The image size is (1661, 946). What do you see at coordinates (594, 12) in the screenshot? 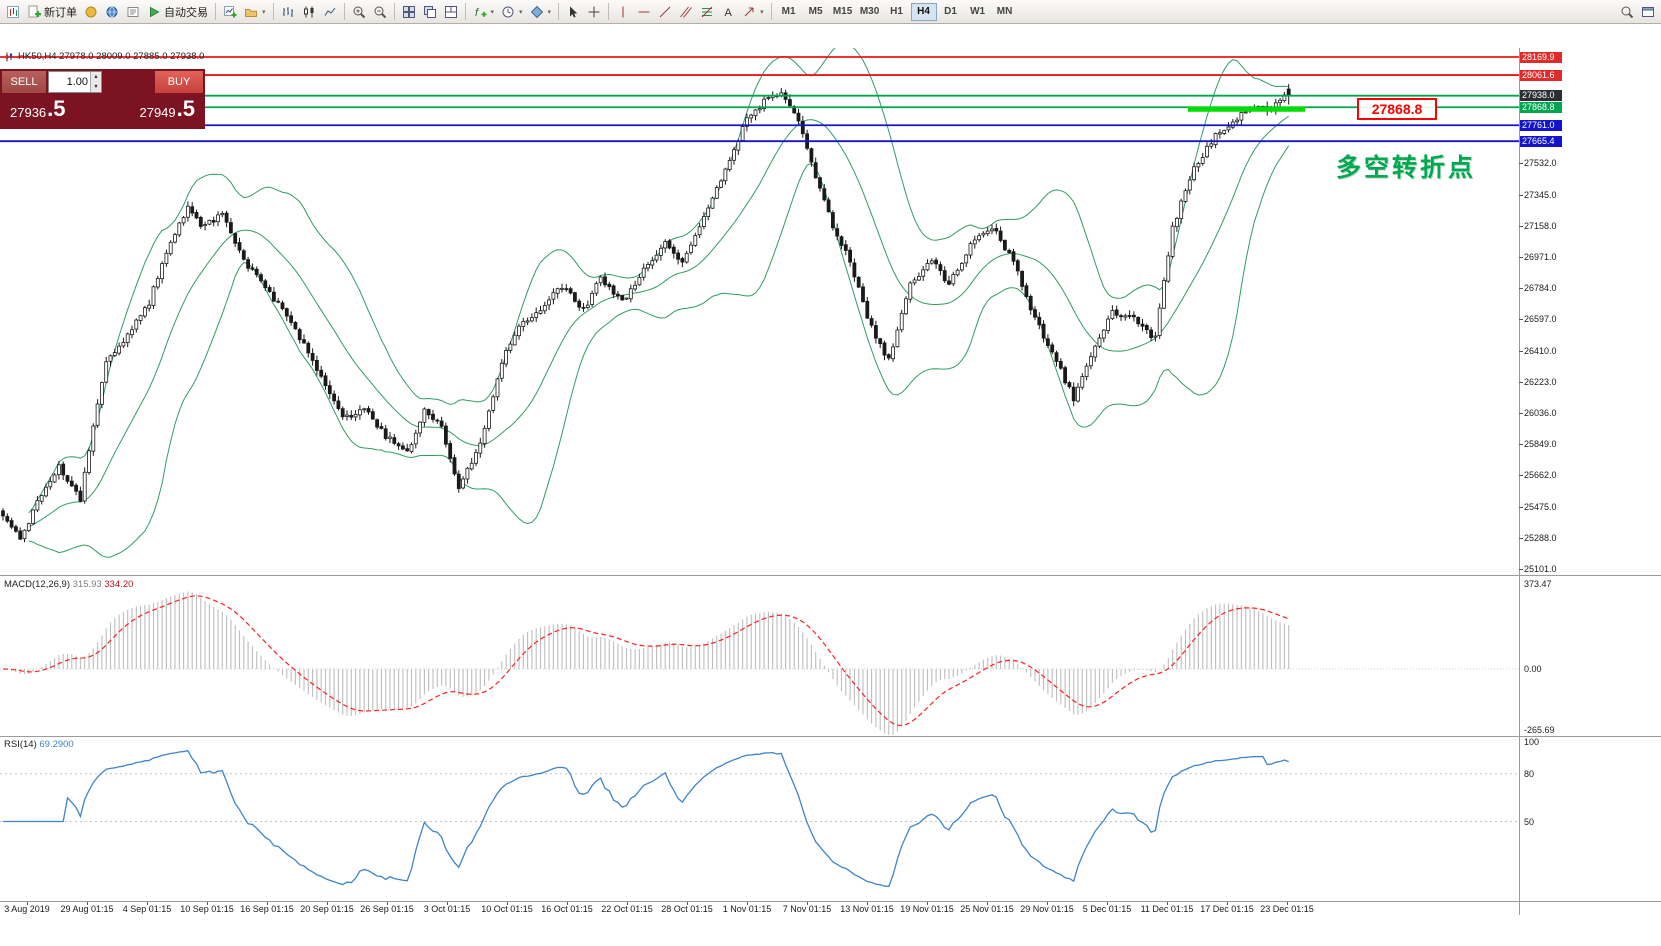
I see `crosshair-button` at bounding box center [594, 12].